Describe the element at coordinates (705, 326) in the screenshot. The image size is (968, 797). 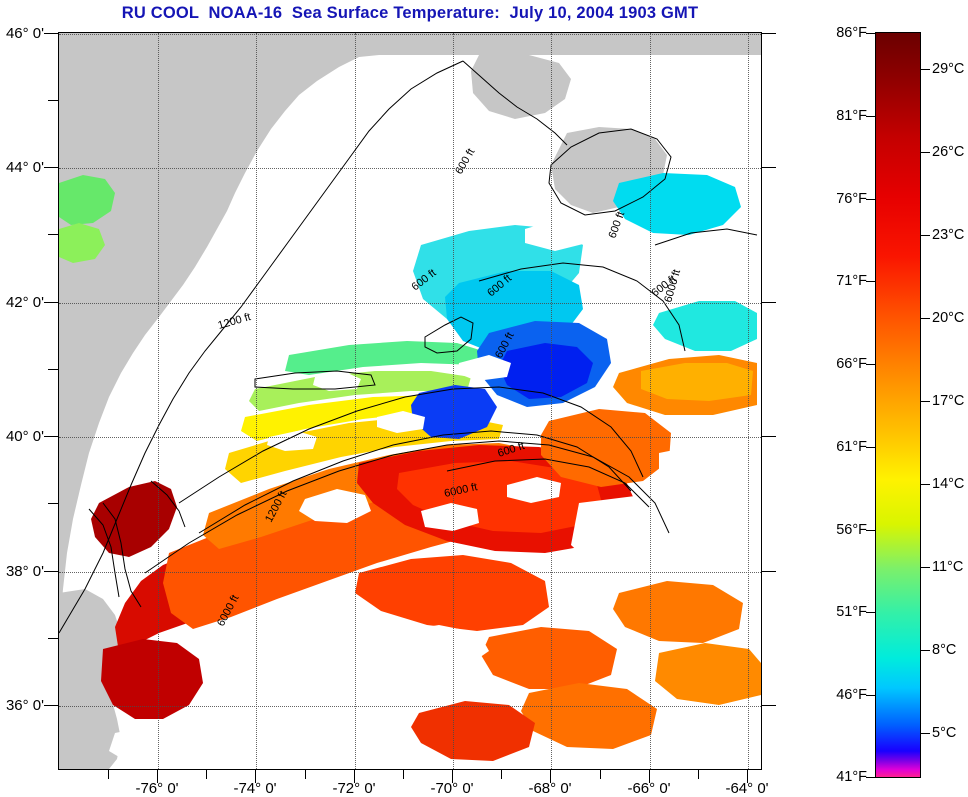
I see `sst-patch-scotian-east` at that location.